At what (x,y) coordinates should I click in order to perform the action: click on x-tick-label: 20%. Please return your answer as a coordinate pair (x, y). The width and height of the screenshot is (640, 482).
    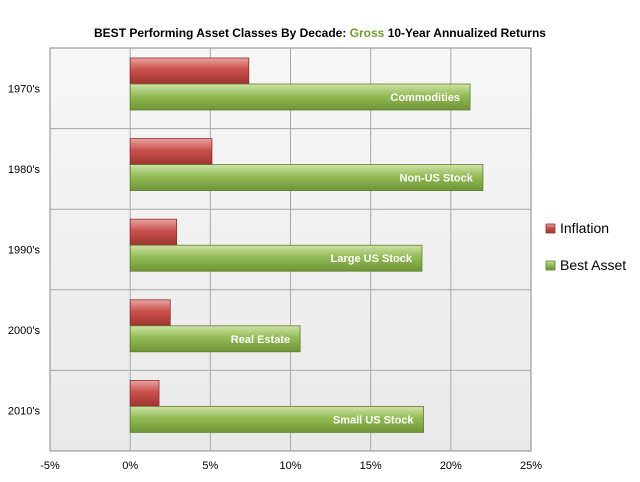
    Looking at the image, I should click on (451, 466).